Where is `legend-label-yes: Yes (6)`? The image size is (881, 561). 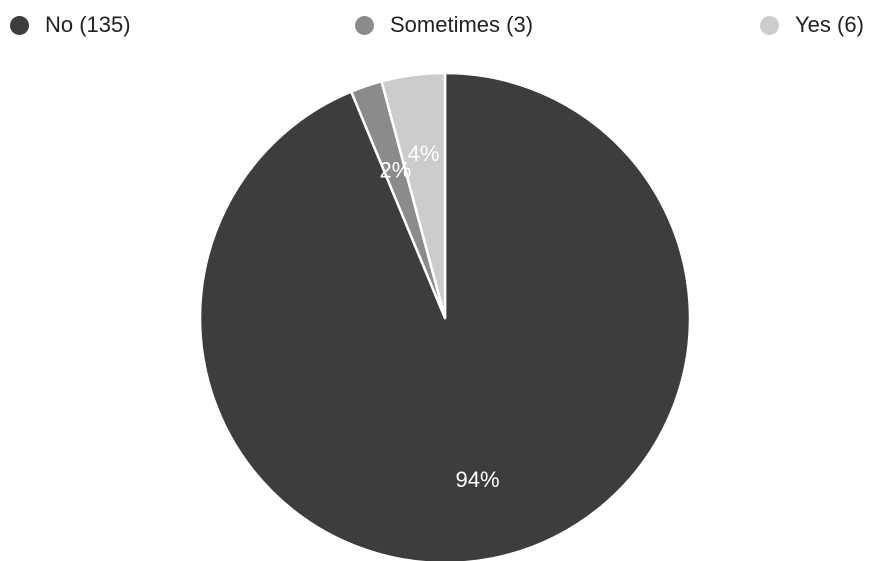 legend-label-yes: Yes (6) is located at coordinates (829, 24).